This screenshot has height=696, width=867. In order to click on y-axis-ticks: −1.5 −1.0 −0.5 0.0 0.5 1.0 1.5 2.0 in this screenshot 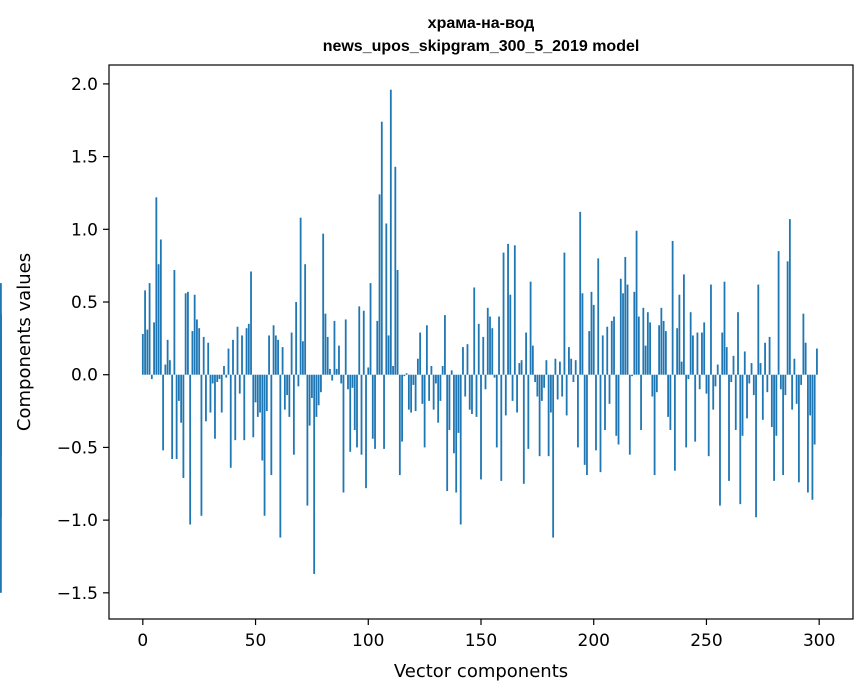, I will do `click(83, 339)`.